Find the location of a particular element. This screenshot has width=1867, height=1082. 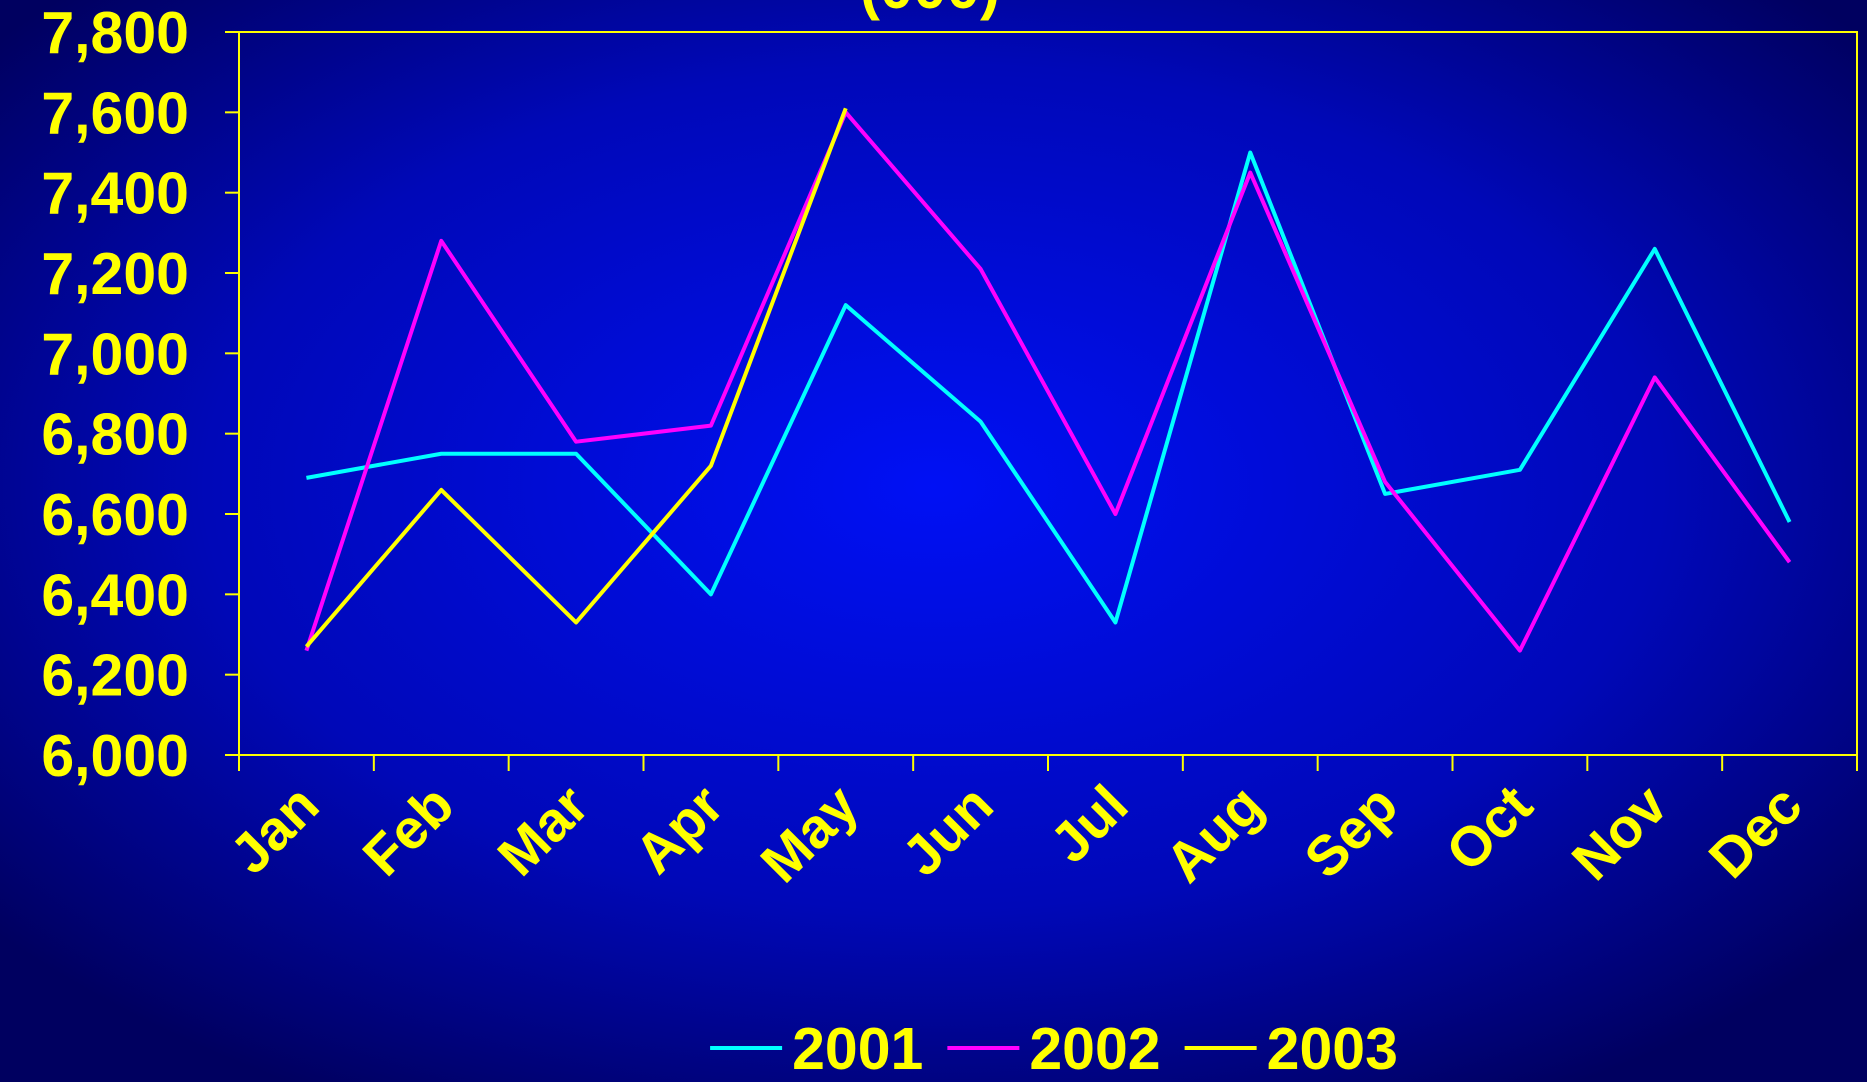

y-tick-label: 7,000 is located at coordinates (115, 354).